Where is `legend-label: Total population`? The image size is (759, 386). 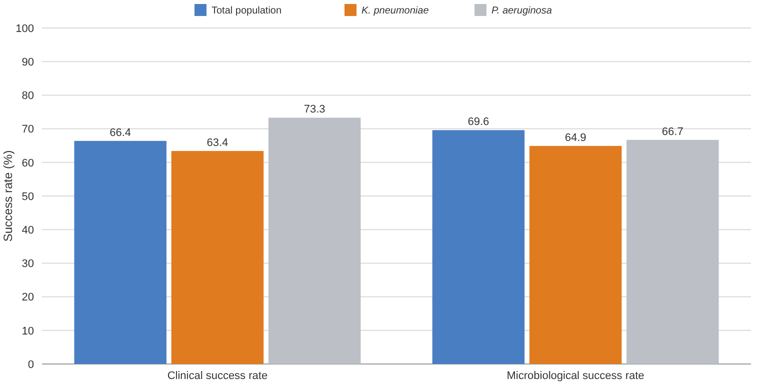 legend-label: Total population is located at coordinates (247, 11).